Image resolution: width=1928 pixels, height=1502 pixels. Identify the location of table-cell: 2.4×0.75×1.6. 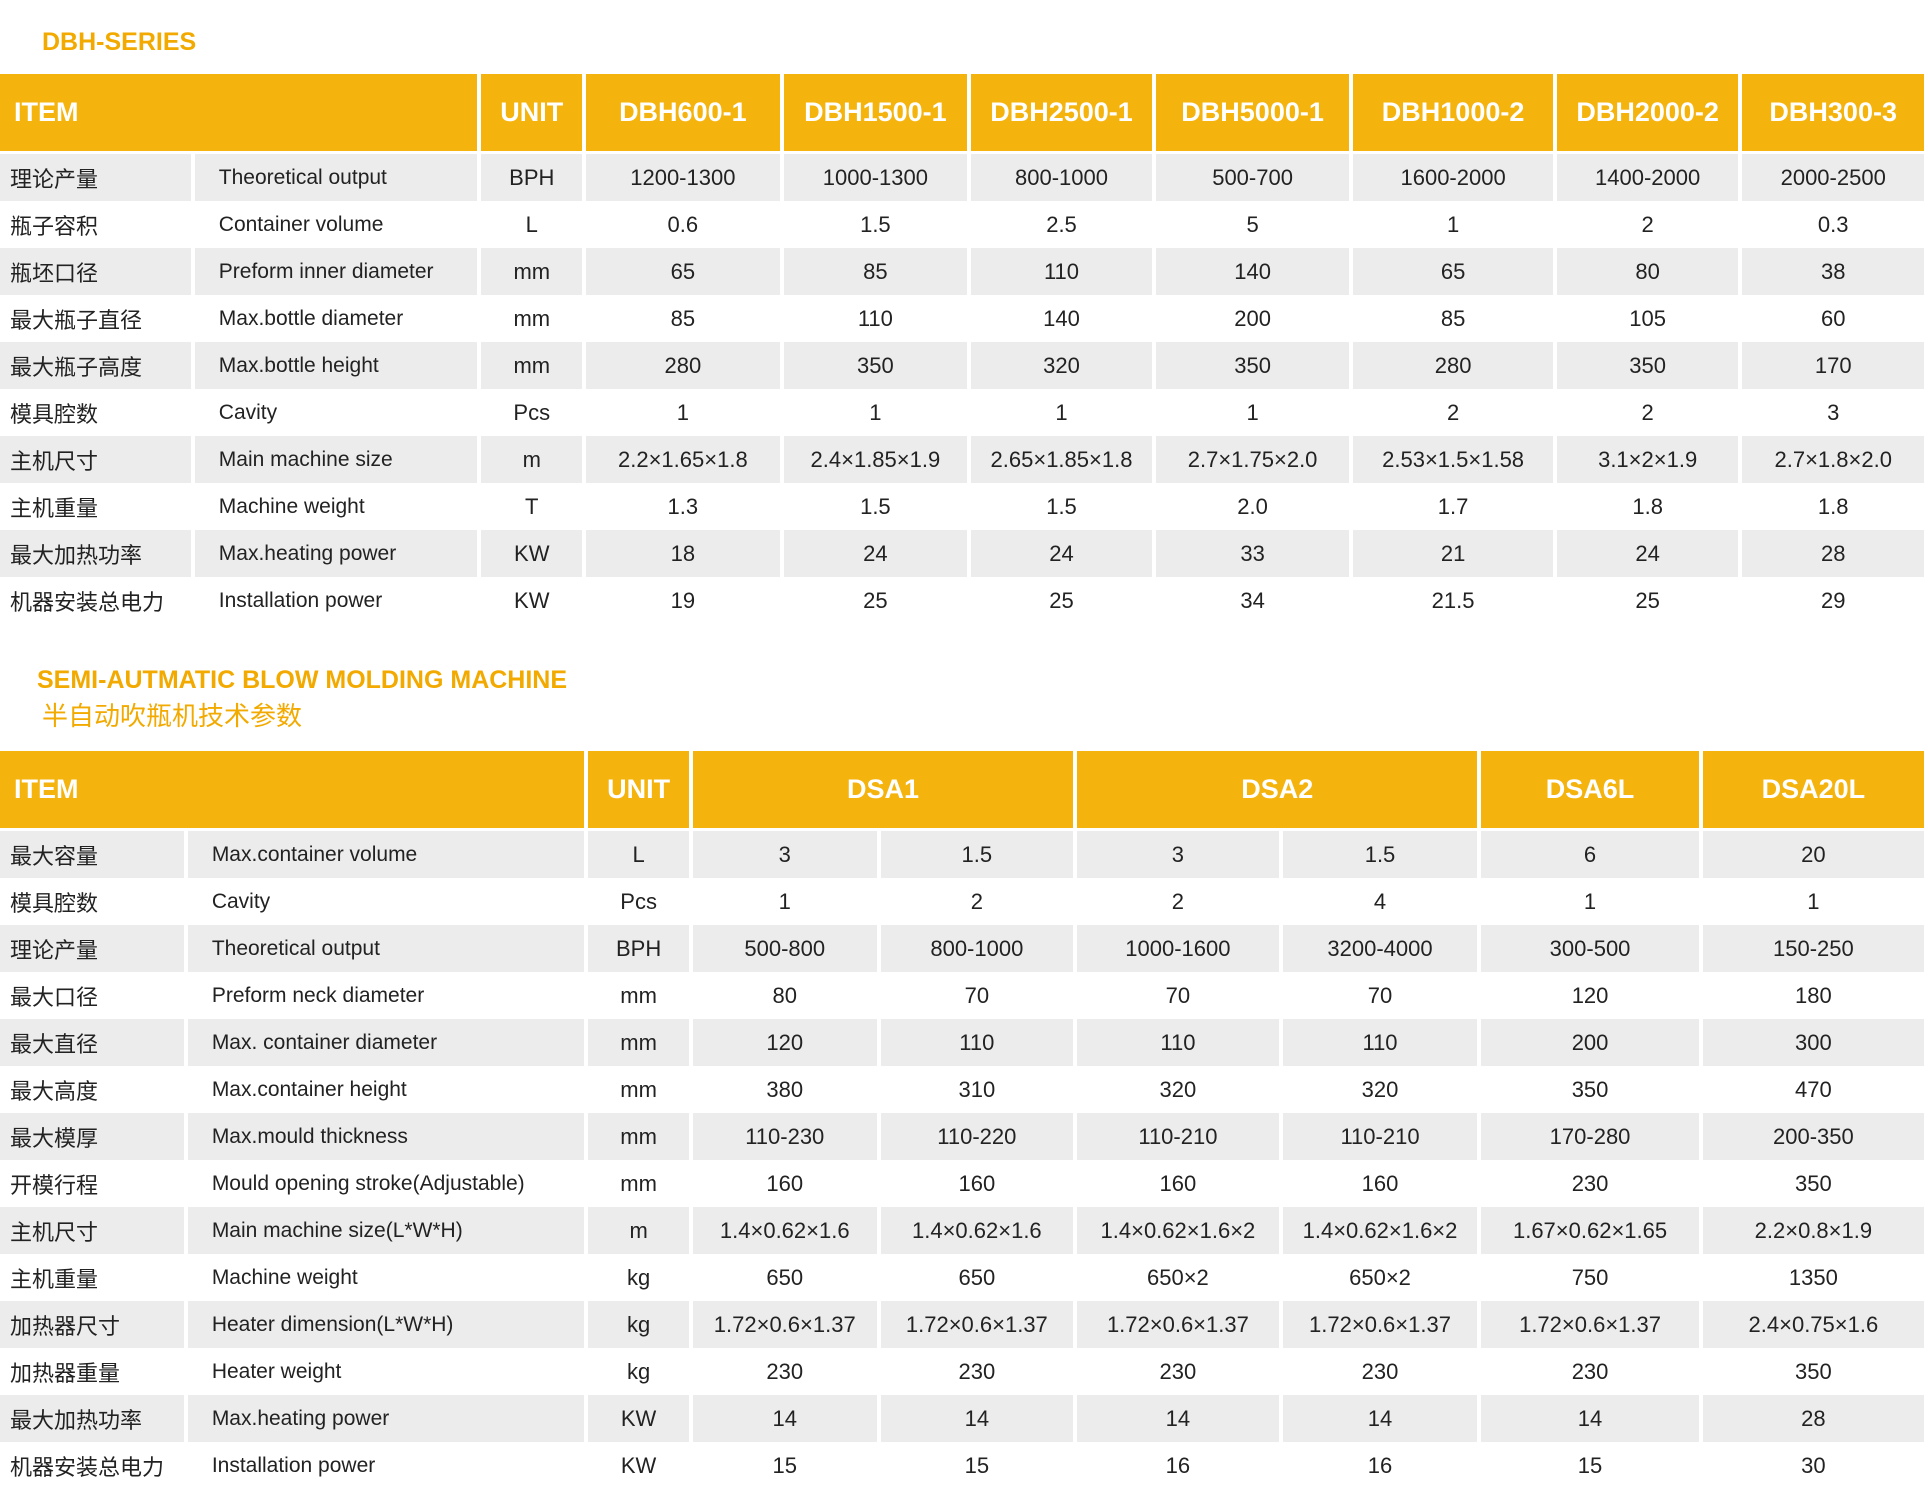
(1813, 1324).